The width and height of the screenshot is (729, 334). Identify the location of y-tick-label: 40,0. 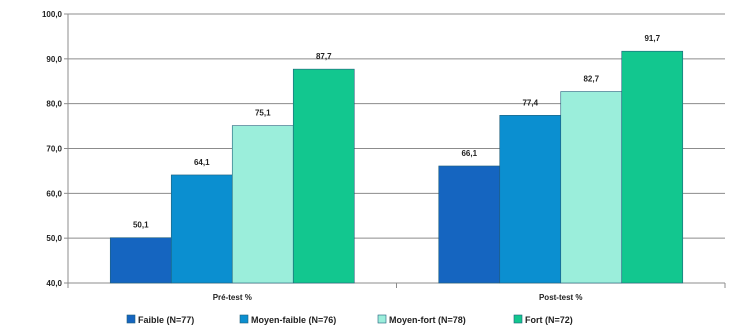
(54, 283).